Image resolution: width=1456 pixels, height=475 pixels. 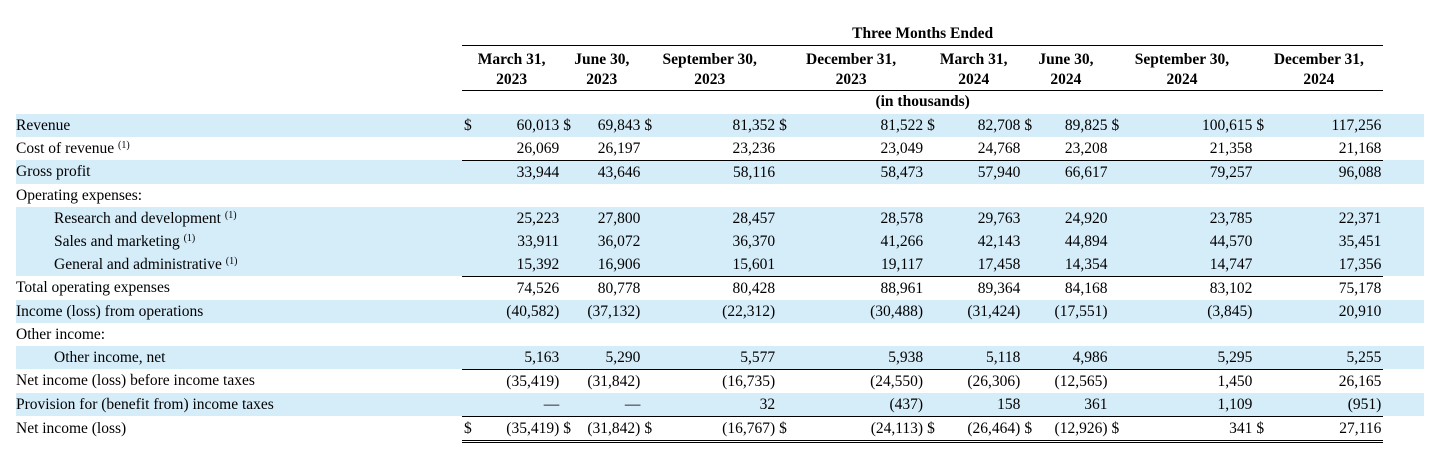 What do you see at coordinates (1090, 357) in the screenshot?
I see `value-text: 4,986` at bounding box center [1090, 357].